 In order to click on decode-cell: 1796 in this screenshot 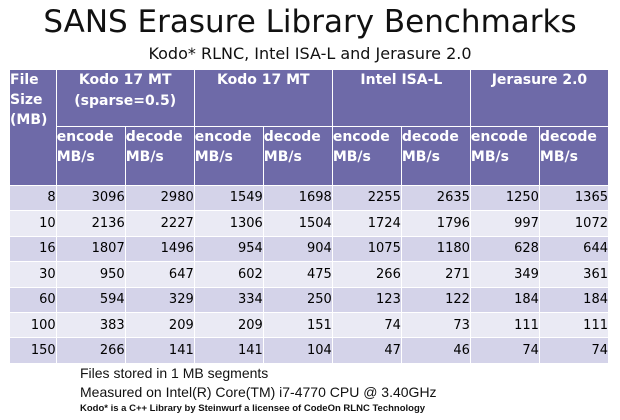, I will do `click(435, 223)`.